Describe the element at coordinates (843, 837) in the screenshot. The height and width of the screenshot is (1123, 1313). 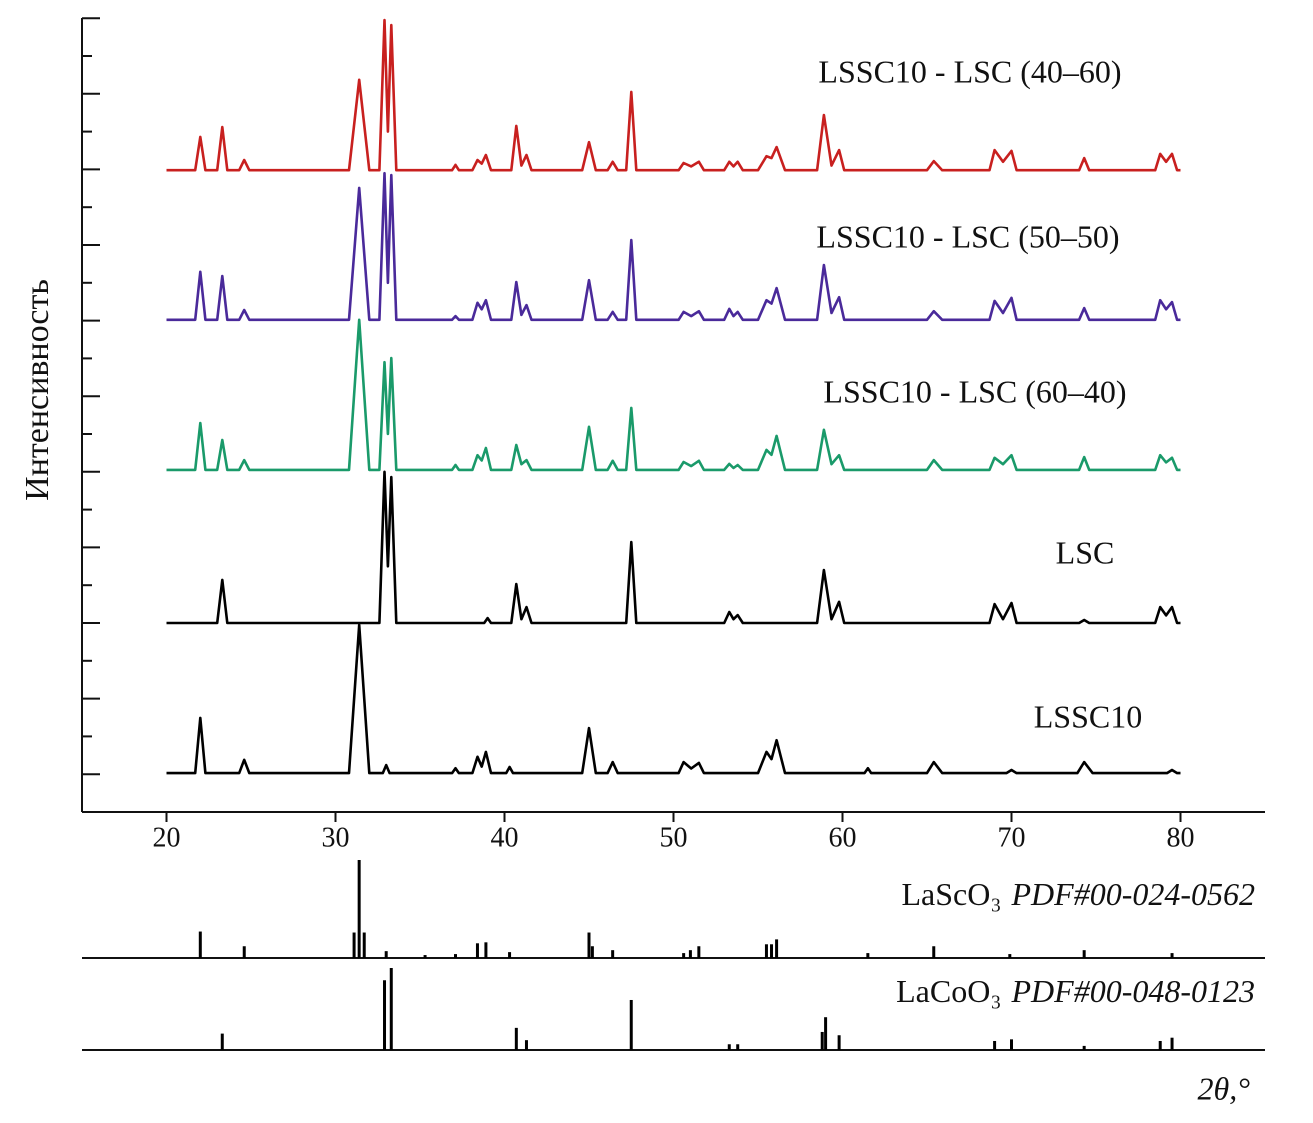
I see `x-tick-label: 60` at that location.